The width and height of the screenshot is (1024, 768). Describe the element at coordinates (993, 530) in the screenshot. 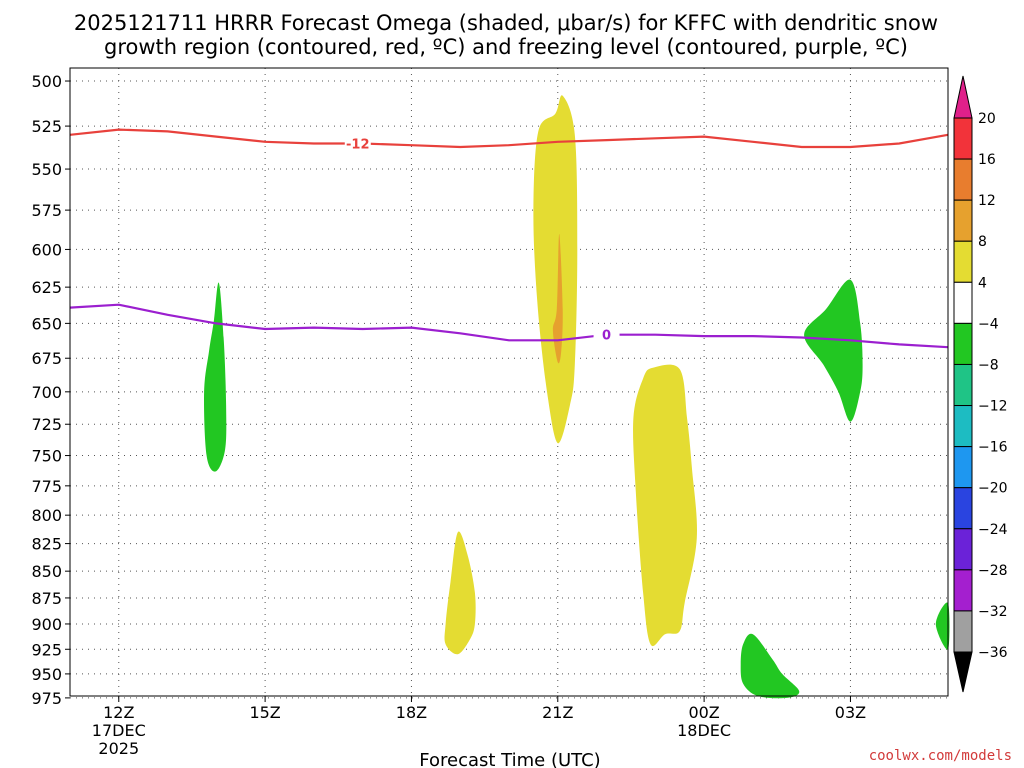

I see `colorbar-label: −24` at that location.